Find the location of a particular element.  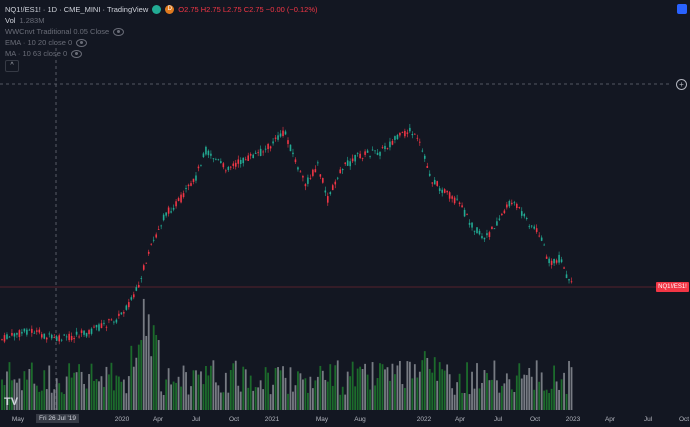

add-plus-icon: + is located at coordinates (681, 84).